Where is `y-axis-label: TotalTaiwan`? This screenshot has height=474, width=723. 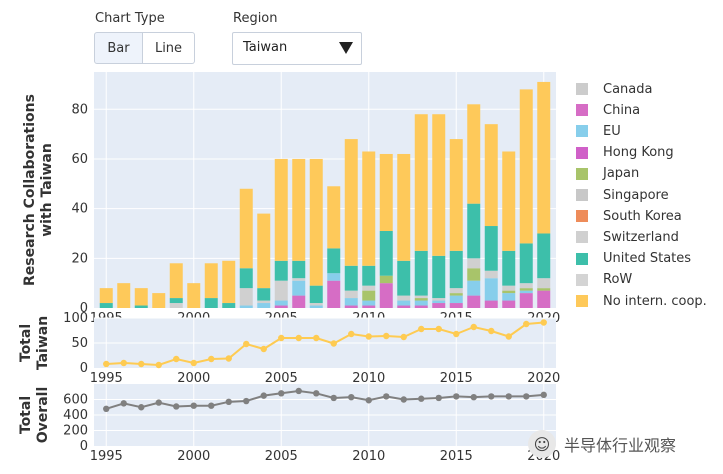 y-axis-label: TotalTaiwan is located at coordinates (34, 343).